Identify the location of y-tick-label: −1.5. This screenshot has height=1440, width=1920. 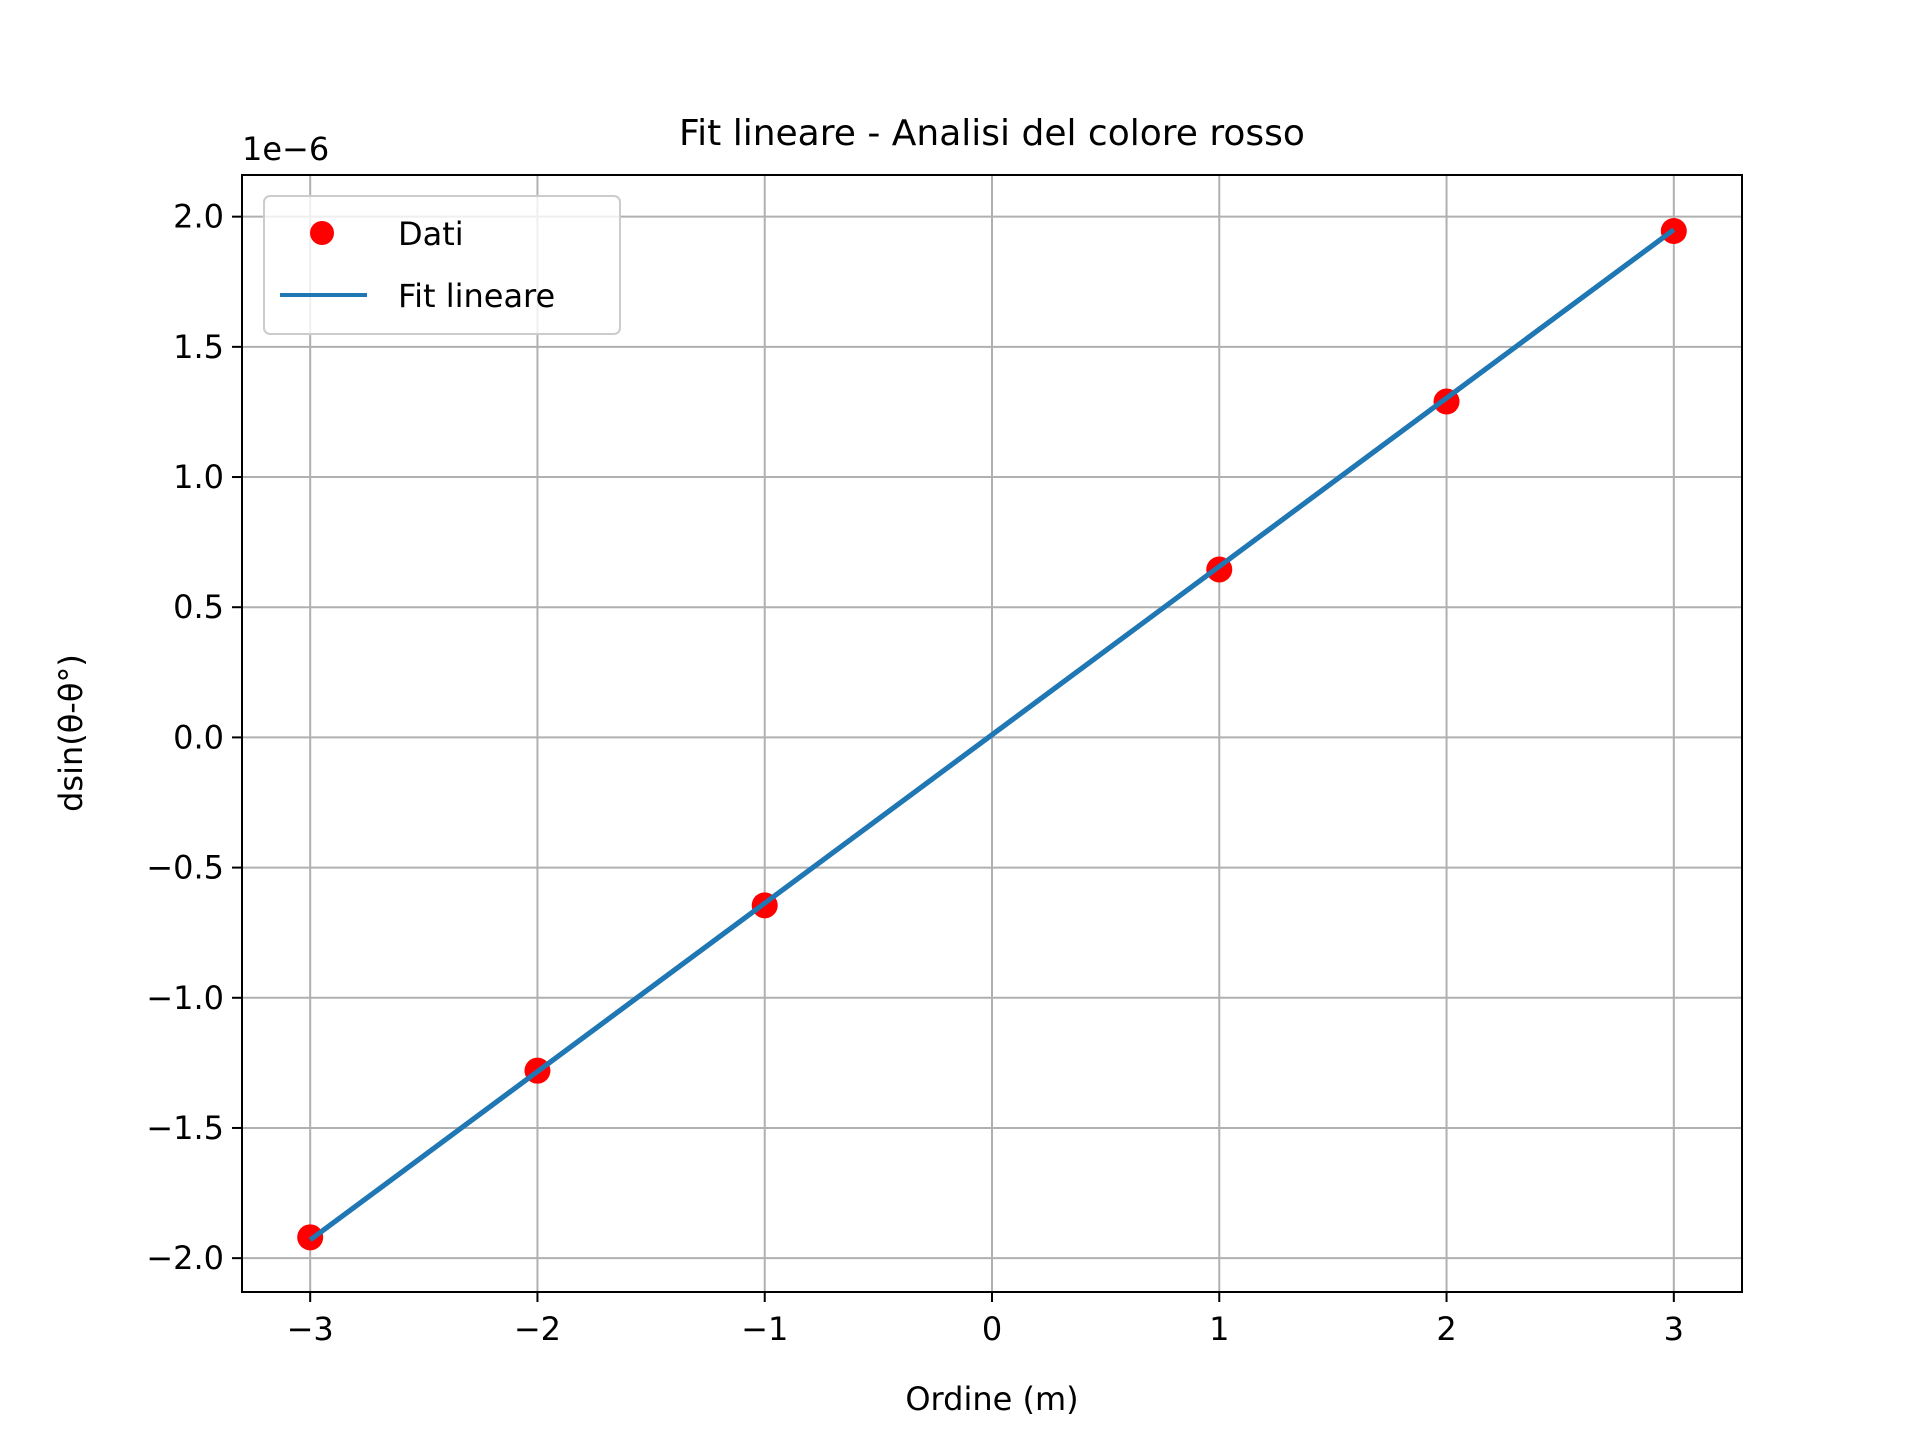
(185, 1128).